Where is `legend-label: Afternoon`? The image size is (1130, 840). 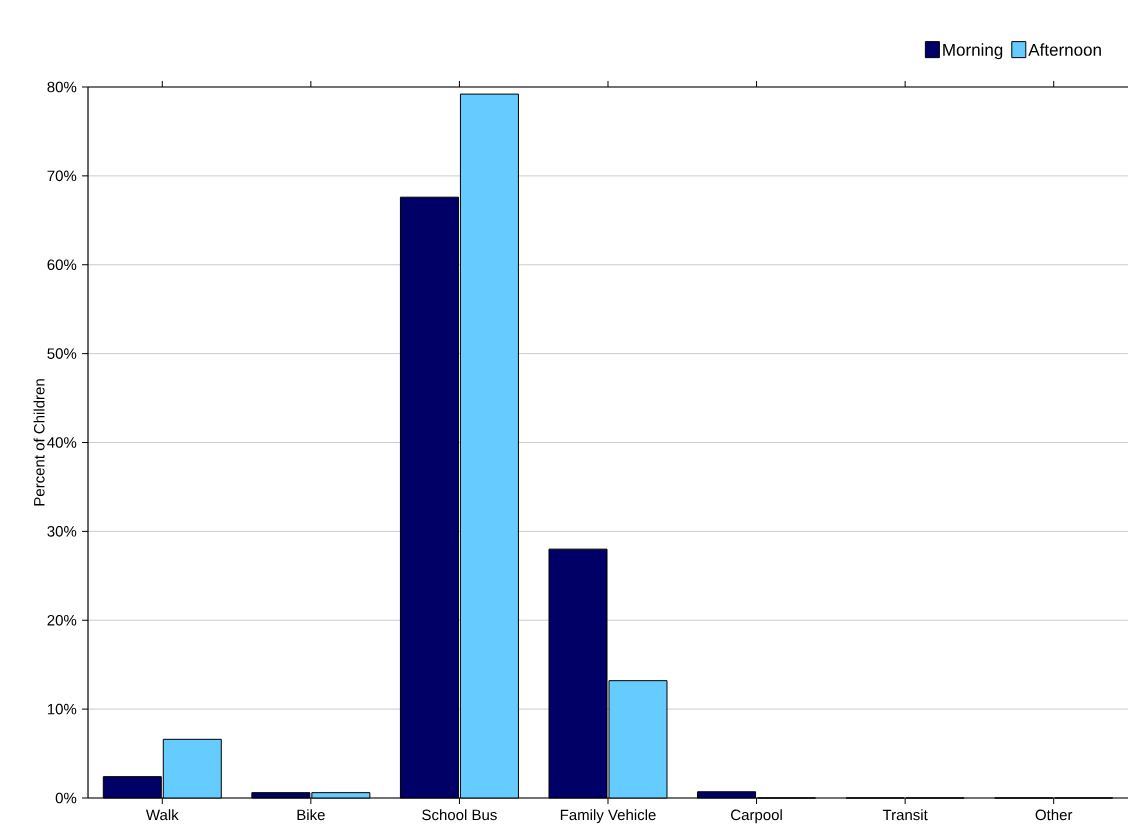 legend-label: Afternoon is located at coordinates (1064, 49).